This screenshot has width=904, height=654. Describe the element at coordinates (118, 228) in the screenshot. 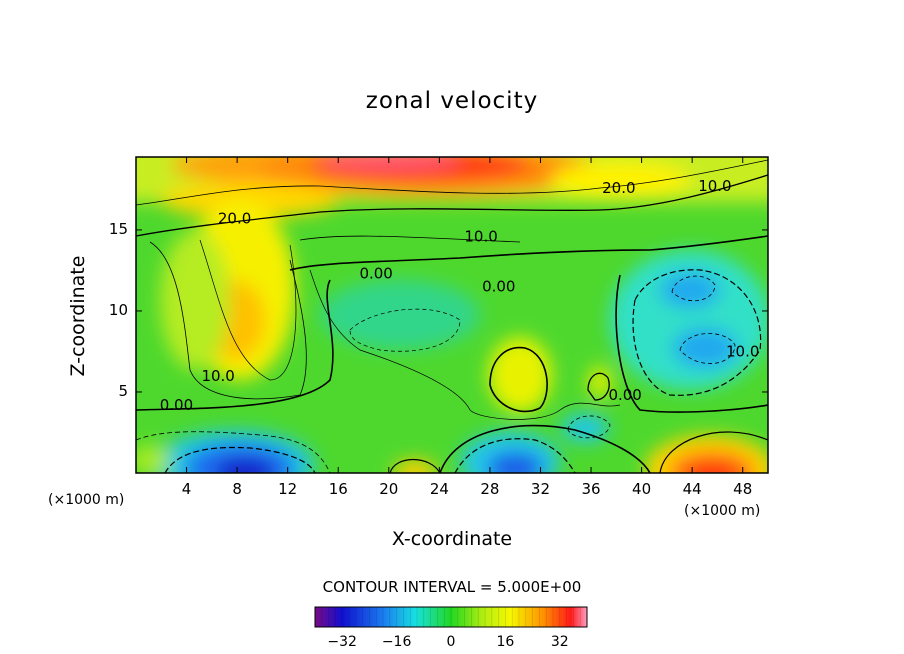

I see `y-tick-label: 15` at that location.